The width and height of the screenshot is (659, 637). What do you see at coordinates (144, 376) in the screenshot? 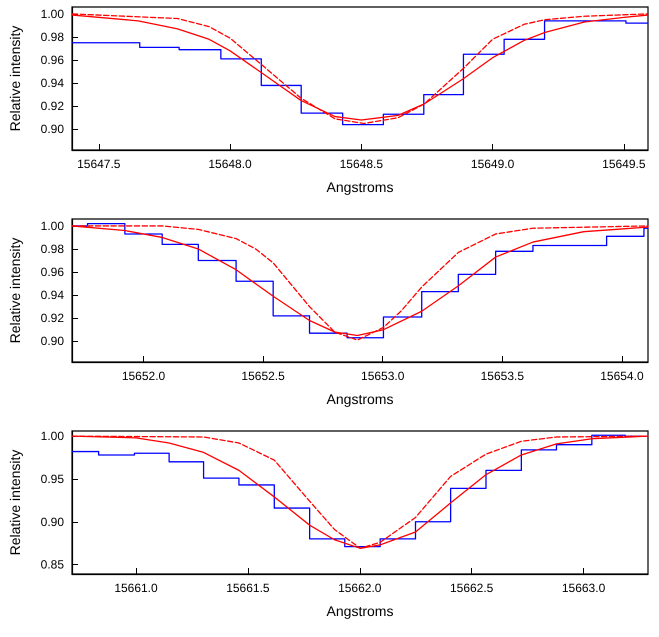
I see `x-tick-label: 15652.0` at bounding box center [144, 376].